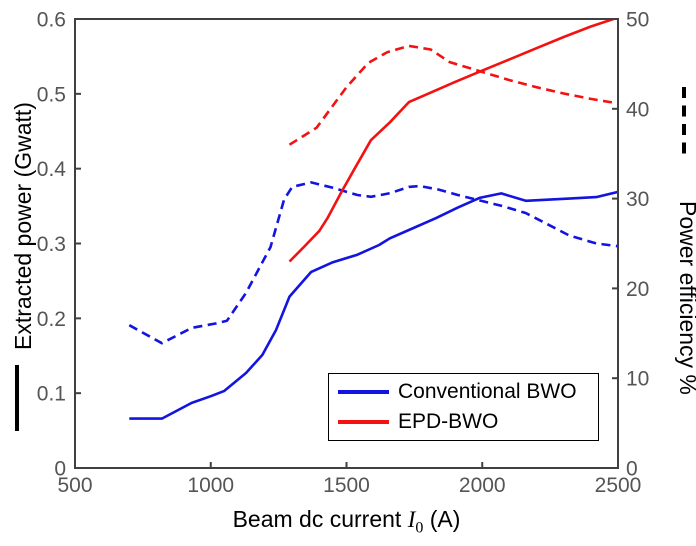 This screenshot has width=696, height=546. What do you see at coordinates (363, 422) in the screenshot?
I see `legend-line-red-icon` at bounding box center [363, 422].